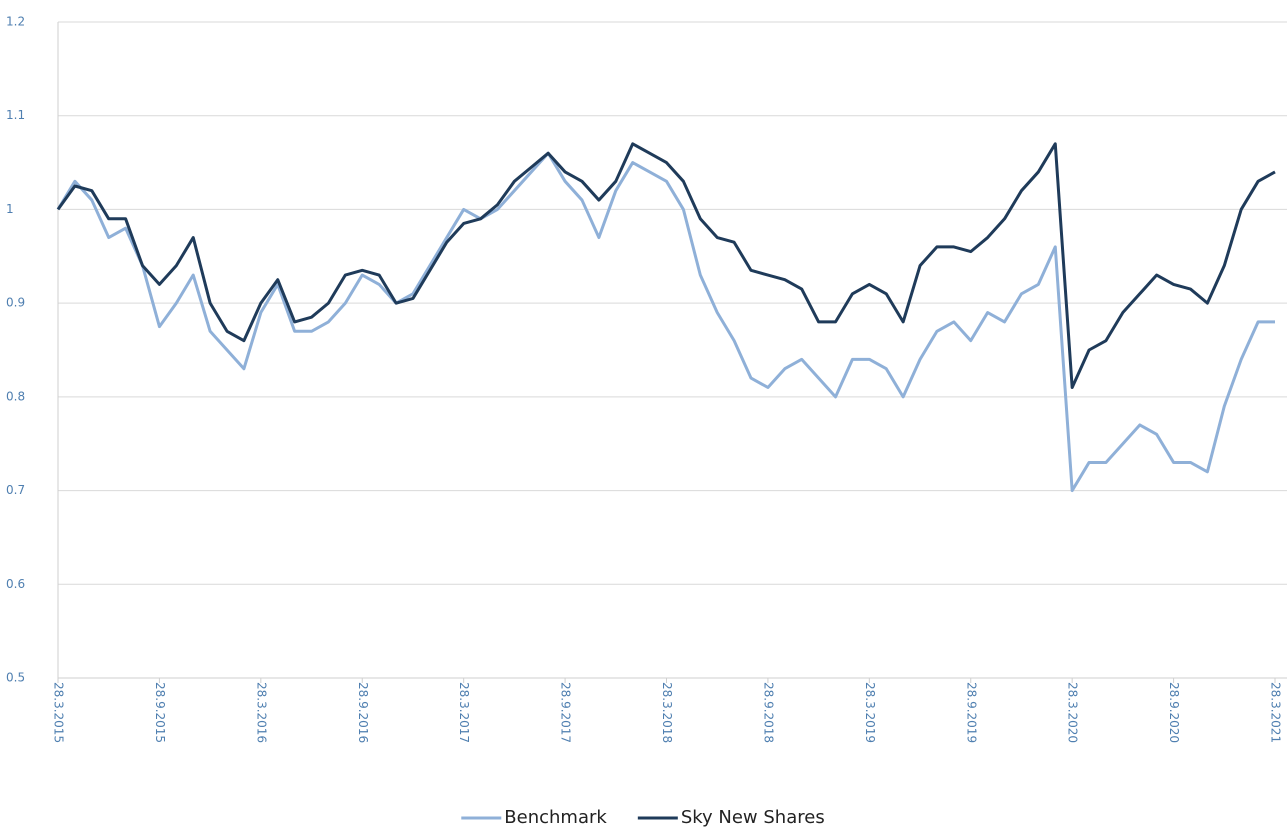 This screenshot has width=1287, height=831. What do you see at coordinates (59, 712) in the screenshot?
I see `x-tick-label: 28.3.2015` at bounding box center [59, 712].